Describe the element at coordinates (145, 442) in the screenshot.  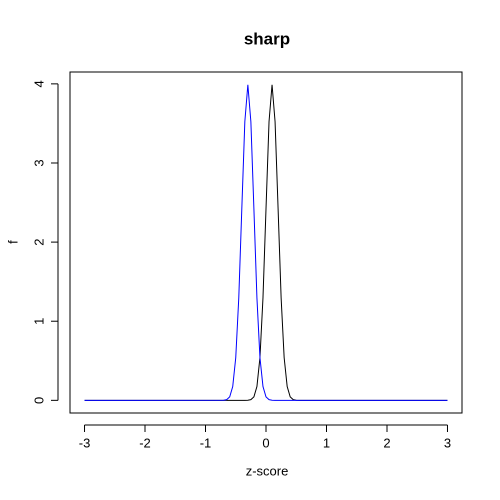
I see `x-tick-label: -2` at that location.